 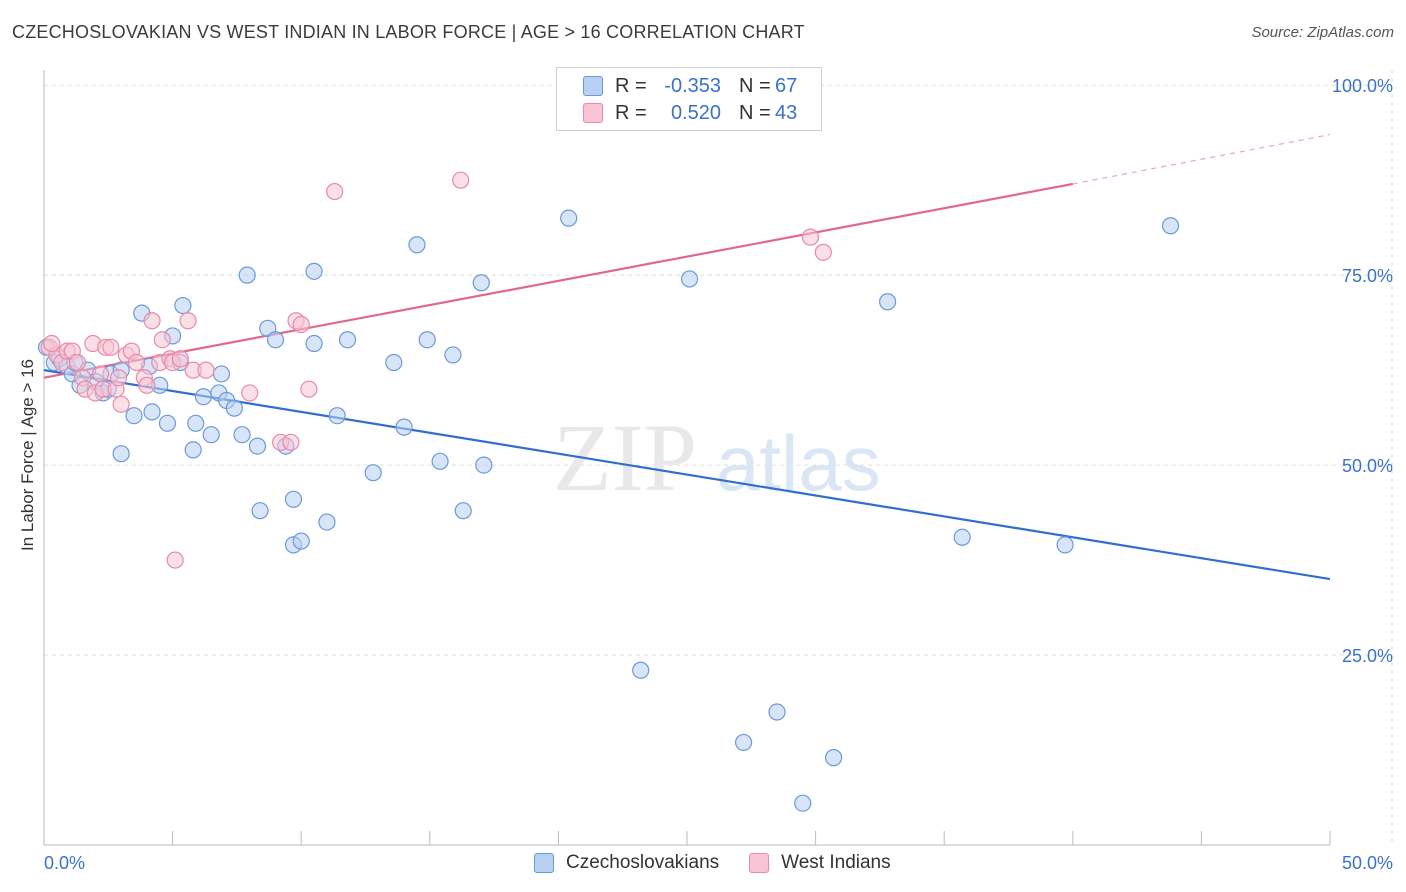 I want to click on y-tick-label: 50.0%, so click(x=1367, y=466).